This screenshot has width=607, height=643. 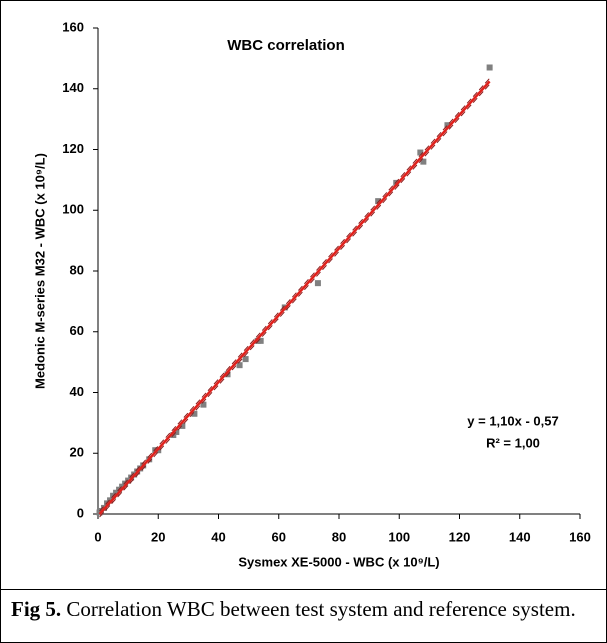 What do you see at coordinates (80, 512) in the screenshot?
I see `y-tick-label: 0` at bounding box center [80, 512].